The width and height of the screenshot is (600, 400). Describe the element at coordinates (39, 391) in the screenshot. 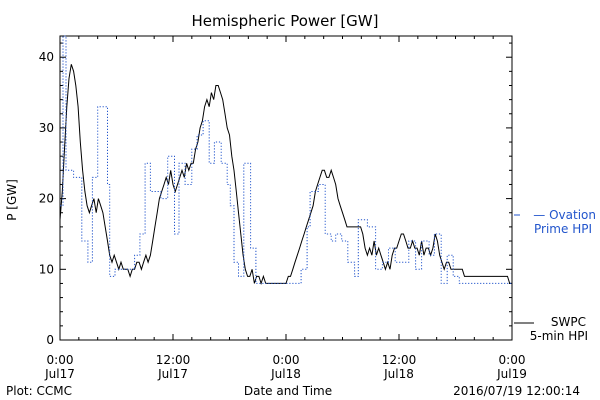

I see `plot-credit: Plot: CCMC` at that location.